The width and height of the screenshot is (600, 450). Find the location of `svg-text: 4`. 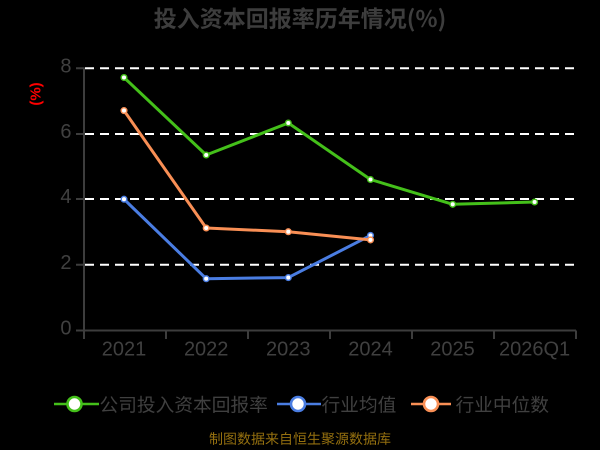

svg-text: 4 is located at coordinates (65, 197).